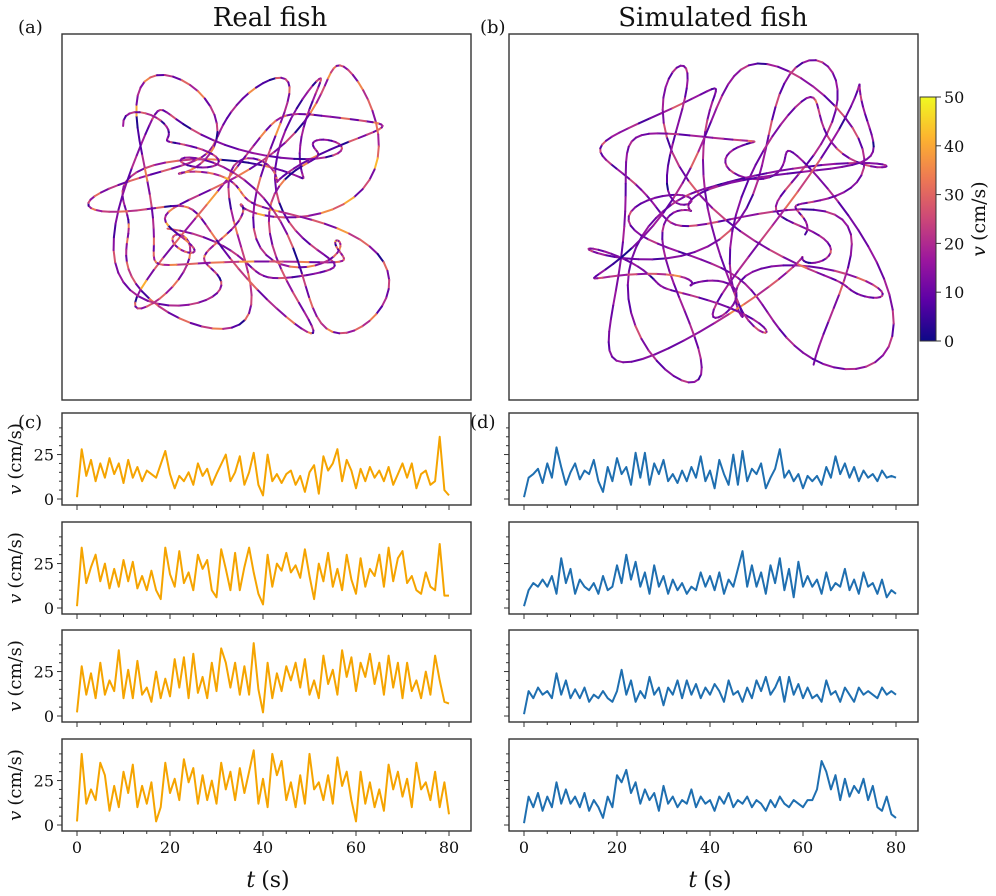  What do you see at coordinates (30, 27) in the screenshot?
I see `panel-label-a: (a)` at bounding box center [30, 27].